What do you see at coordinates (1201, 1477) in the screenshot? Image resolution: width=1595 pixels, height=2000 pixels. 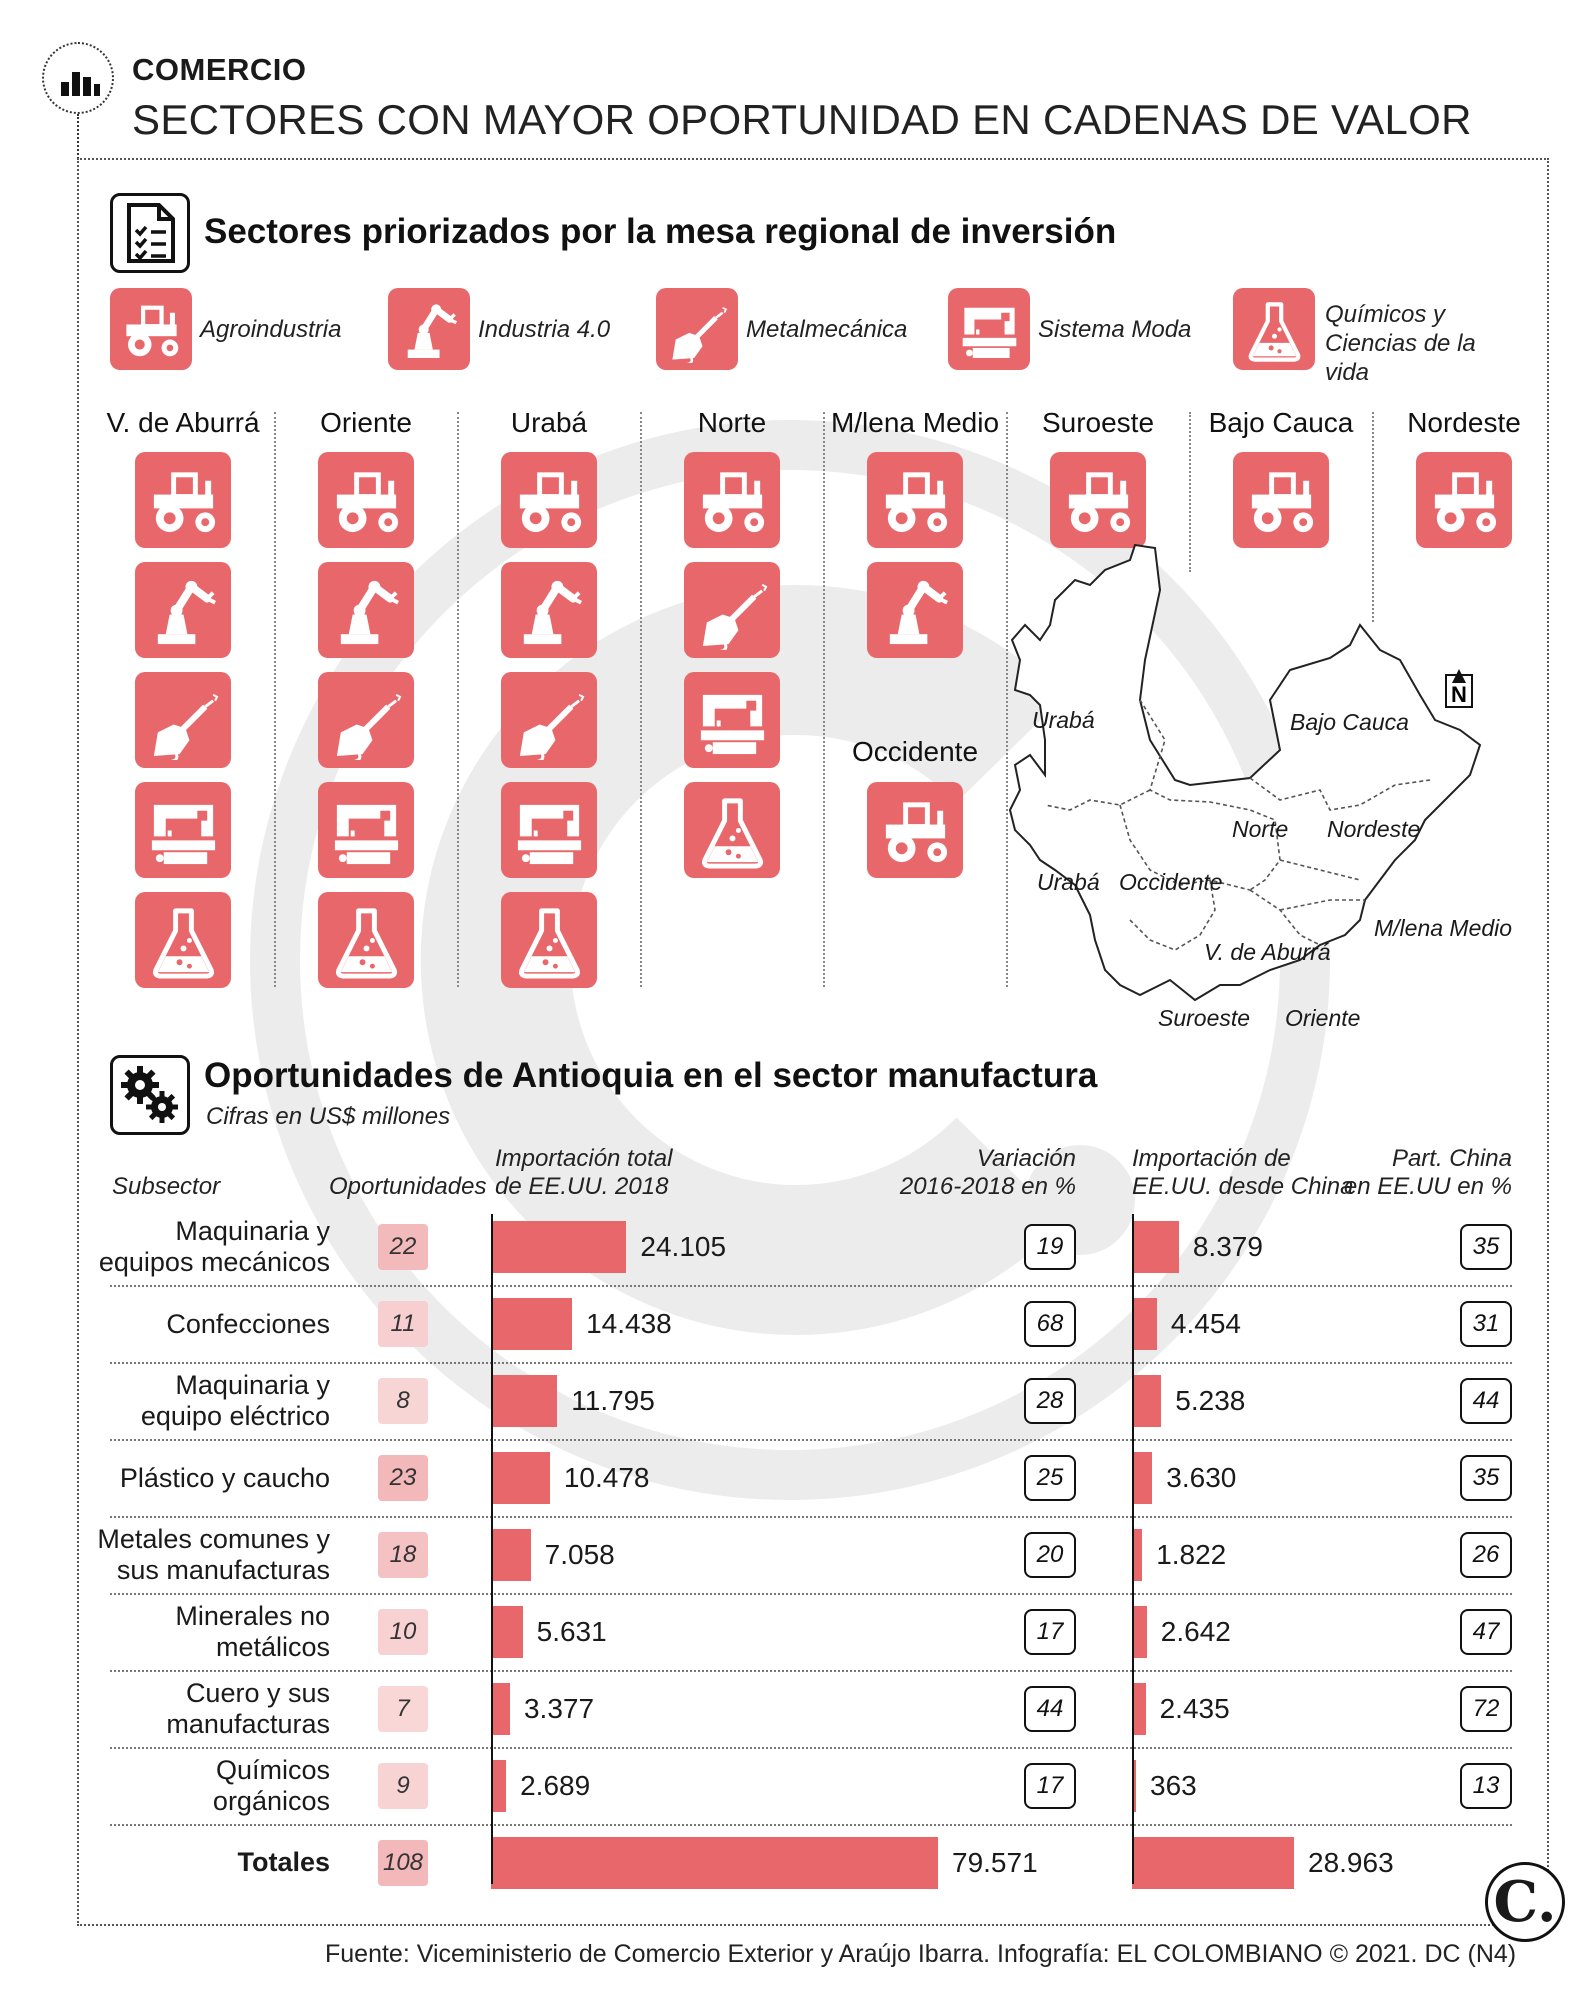 I see `import-china-value: 3.630` at bounding box center [1201, 1477].